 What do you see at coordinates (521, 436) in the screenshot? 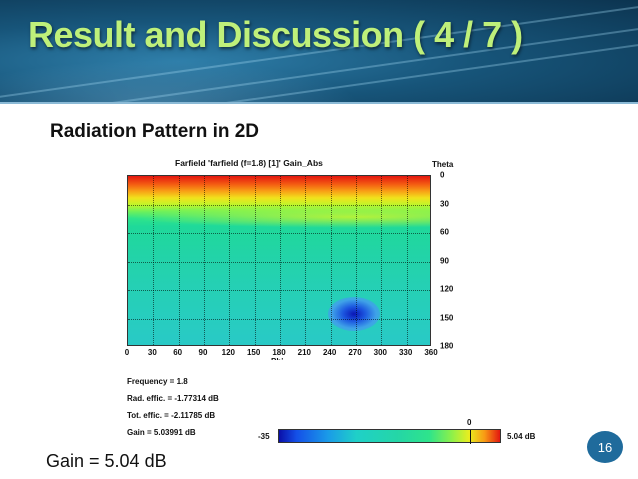
I see `colorbar-max-label: 5.04 dB` at bounding box center [521, 436].